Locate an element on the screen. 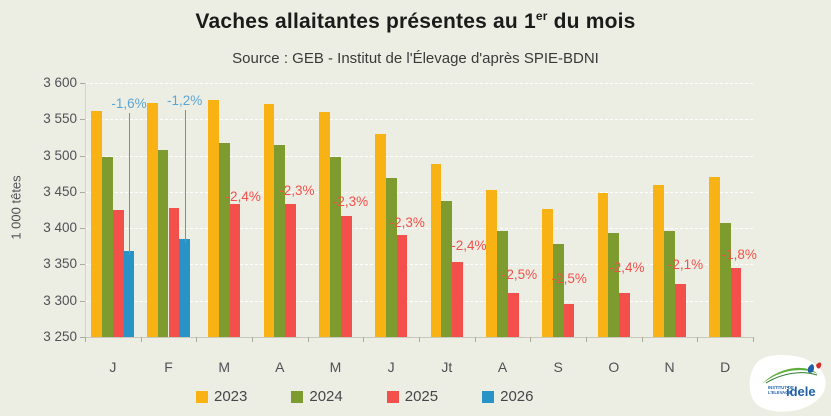 The image size is (831, 416). bar-2023-M is located at coordinates (325, 224).